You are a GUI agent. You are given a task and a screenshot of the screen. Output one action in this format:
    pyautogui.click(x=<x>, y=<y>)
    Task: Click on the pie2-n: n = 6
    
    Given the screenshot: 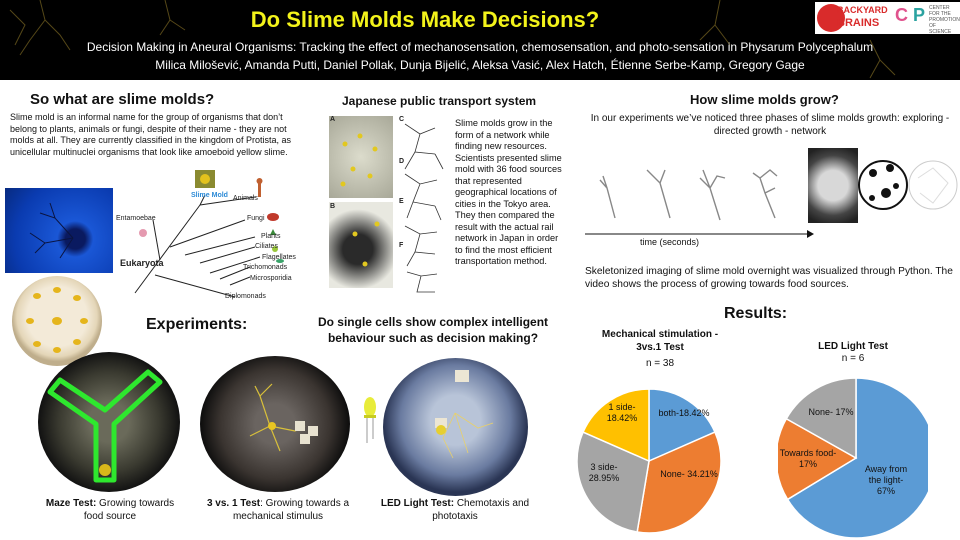 What is the action you would take?
    pyautogui.click(x=853, y=358)
    